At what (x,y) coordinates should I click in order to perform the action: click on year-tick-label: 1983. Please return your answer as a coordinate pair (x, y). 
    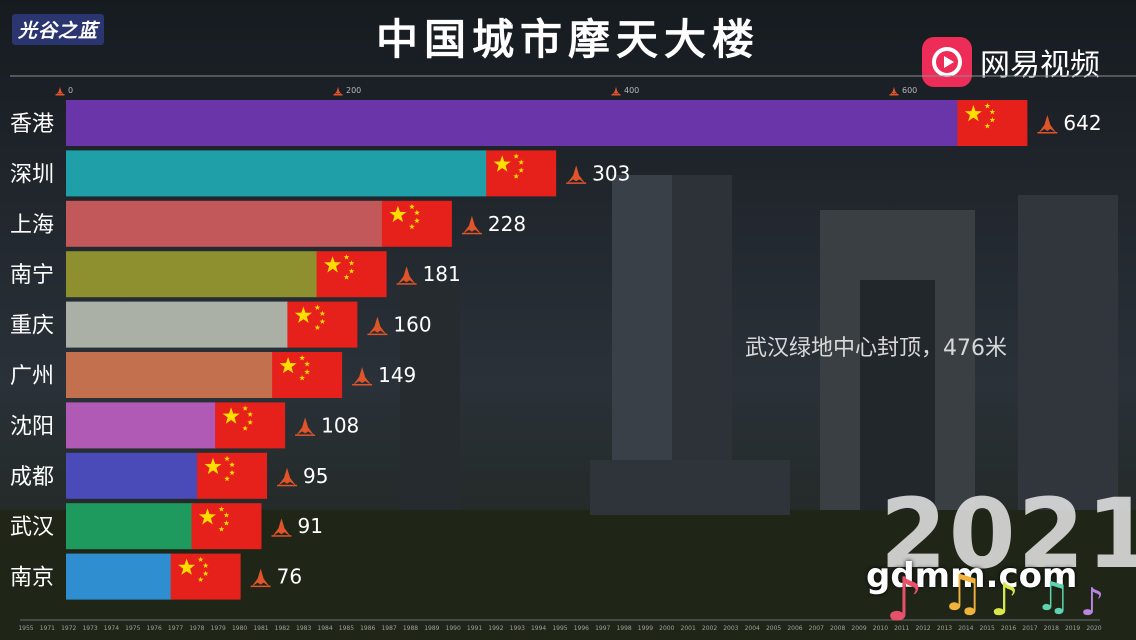
    Looking at the image, I should click on (303, 628).